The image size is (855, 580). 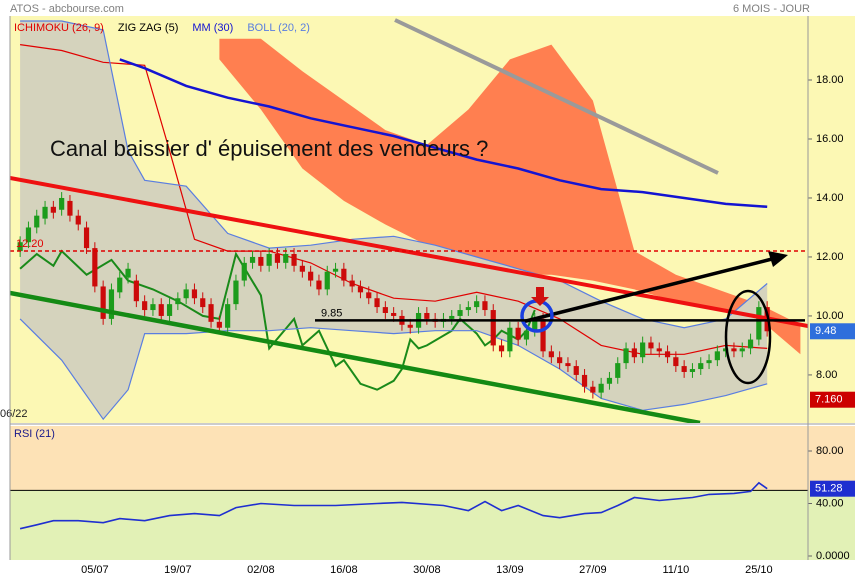 What do you see at coordinates (825, 331) in the screenshot?
I see `last-price-label: 9.48` at bounding box center [825, 331].